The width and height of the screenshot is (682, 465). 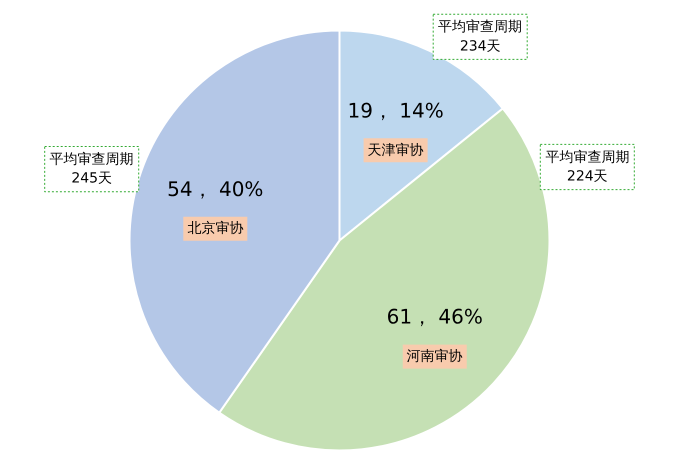 What do you see at coordinates (587, 167) in the screenshot?
I see `text: 平均审查周期 224天` at bounding box center [587, 167].